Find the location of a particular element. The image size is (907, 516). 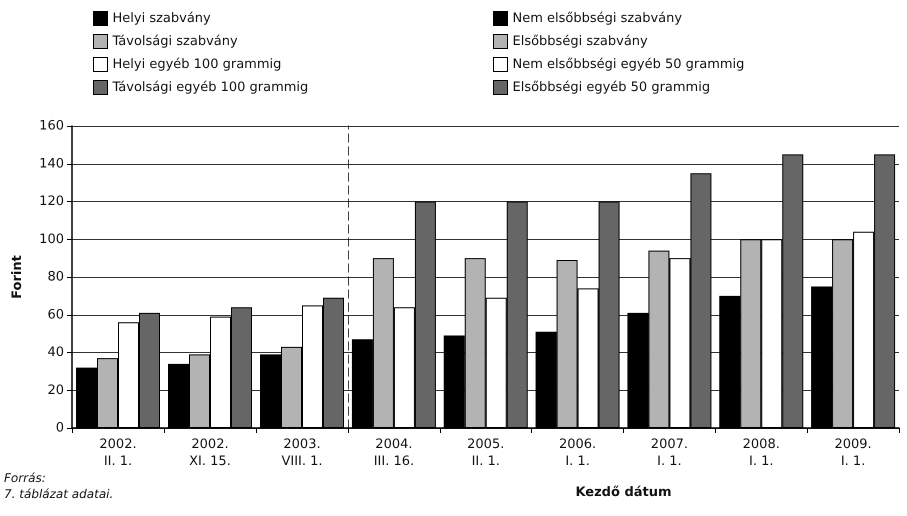

legend-label: Helyi egyéb 100 grammig is located at coordinates (197, 64).